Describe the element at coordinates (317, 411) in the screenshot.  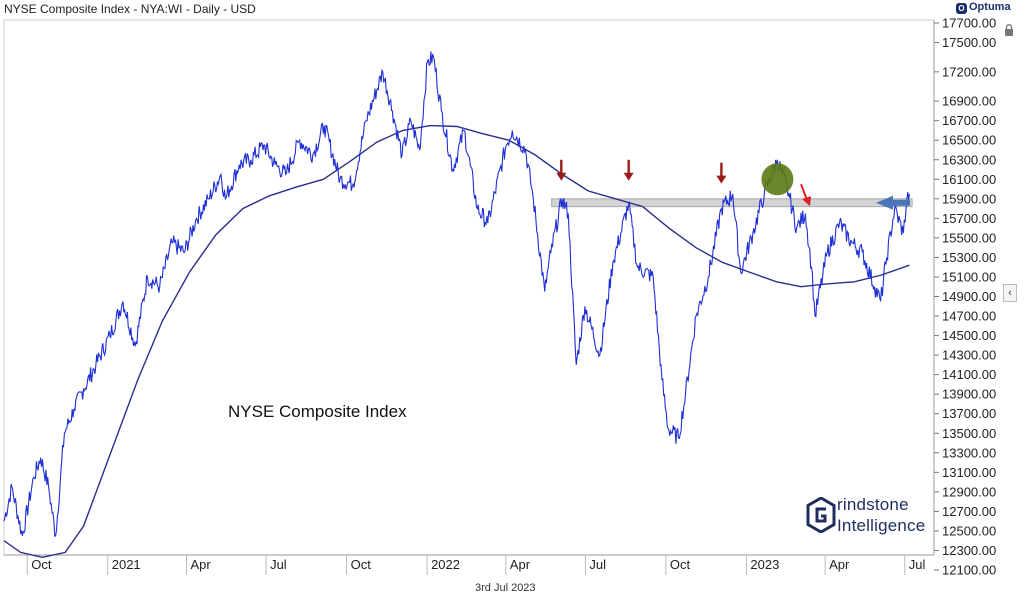
I see `index-annotation: NYSE Composite Index` at that location.